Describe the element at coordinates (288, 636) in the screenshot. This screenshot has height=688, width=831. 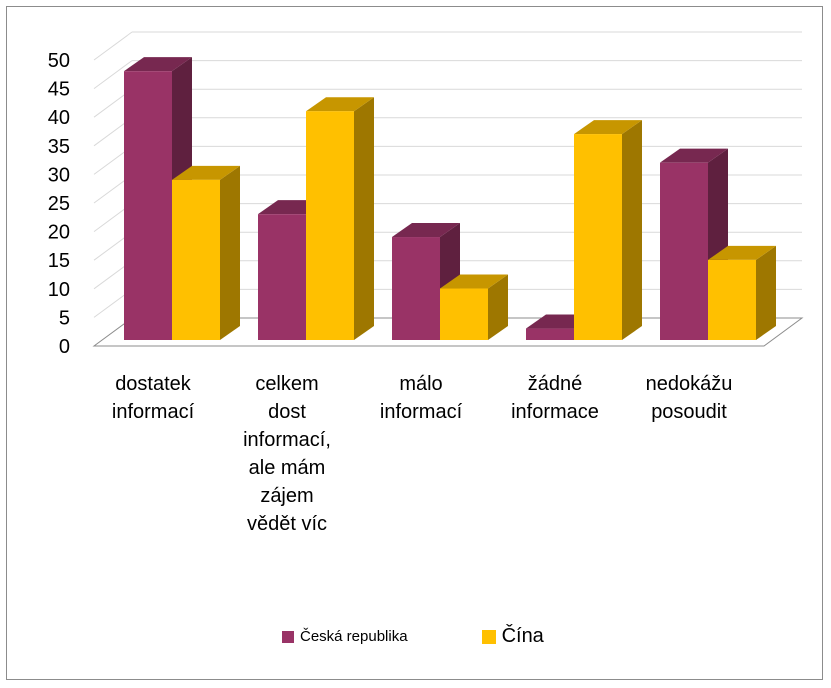
I see `legend-swatch-czech-republic` at that location.